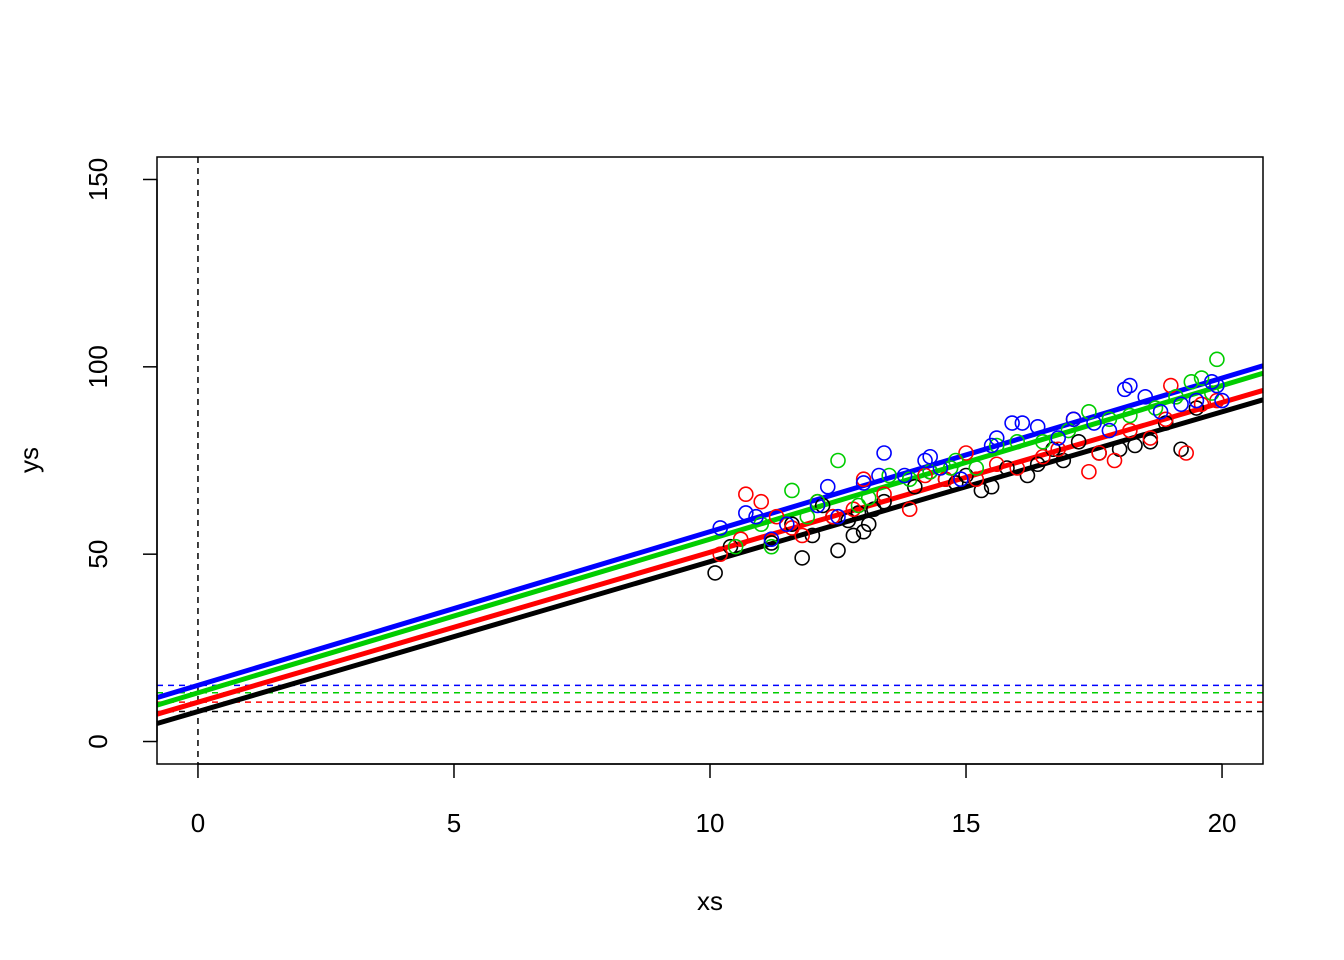  What do you see at coordinates (98, 366) in the screenshot?
I see `y-tick-label-100: 100` at bounding box center [98, 366].